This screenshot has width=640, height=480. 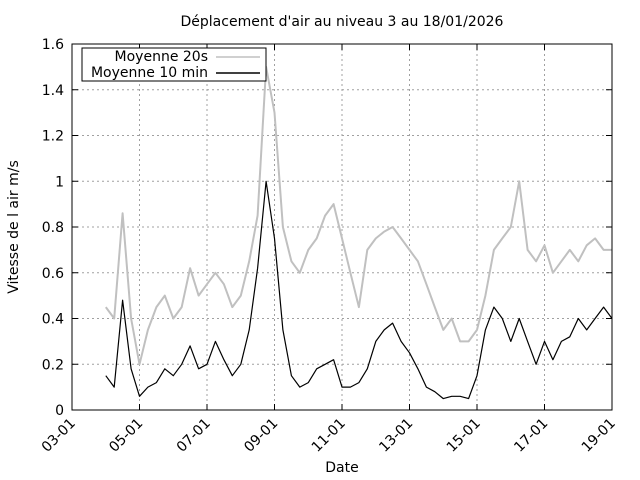 I want to click on y-tick-label: 1.4, so click(x=53, y=91).